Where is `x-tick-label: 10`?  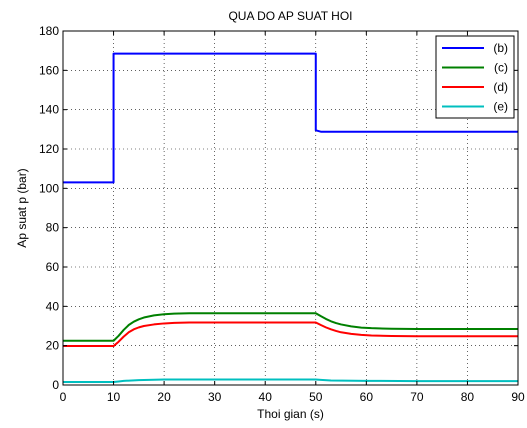 x-tick-label: 10 is located at coordinates (114, 397).